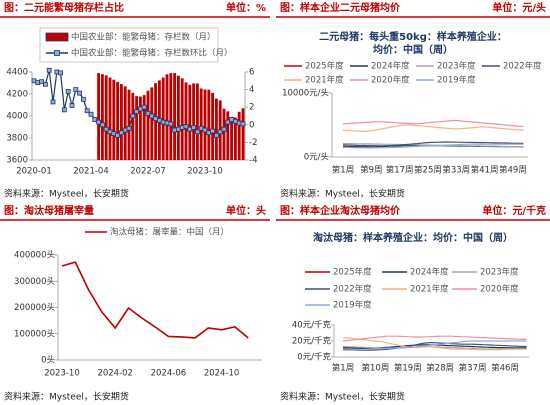 The width and height of the screenshot is (550, 405). I want to click on x-tick-label: 第33周, so click(456, 170).